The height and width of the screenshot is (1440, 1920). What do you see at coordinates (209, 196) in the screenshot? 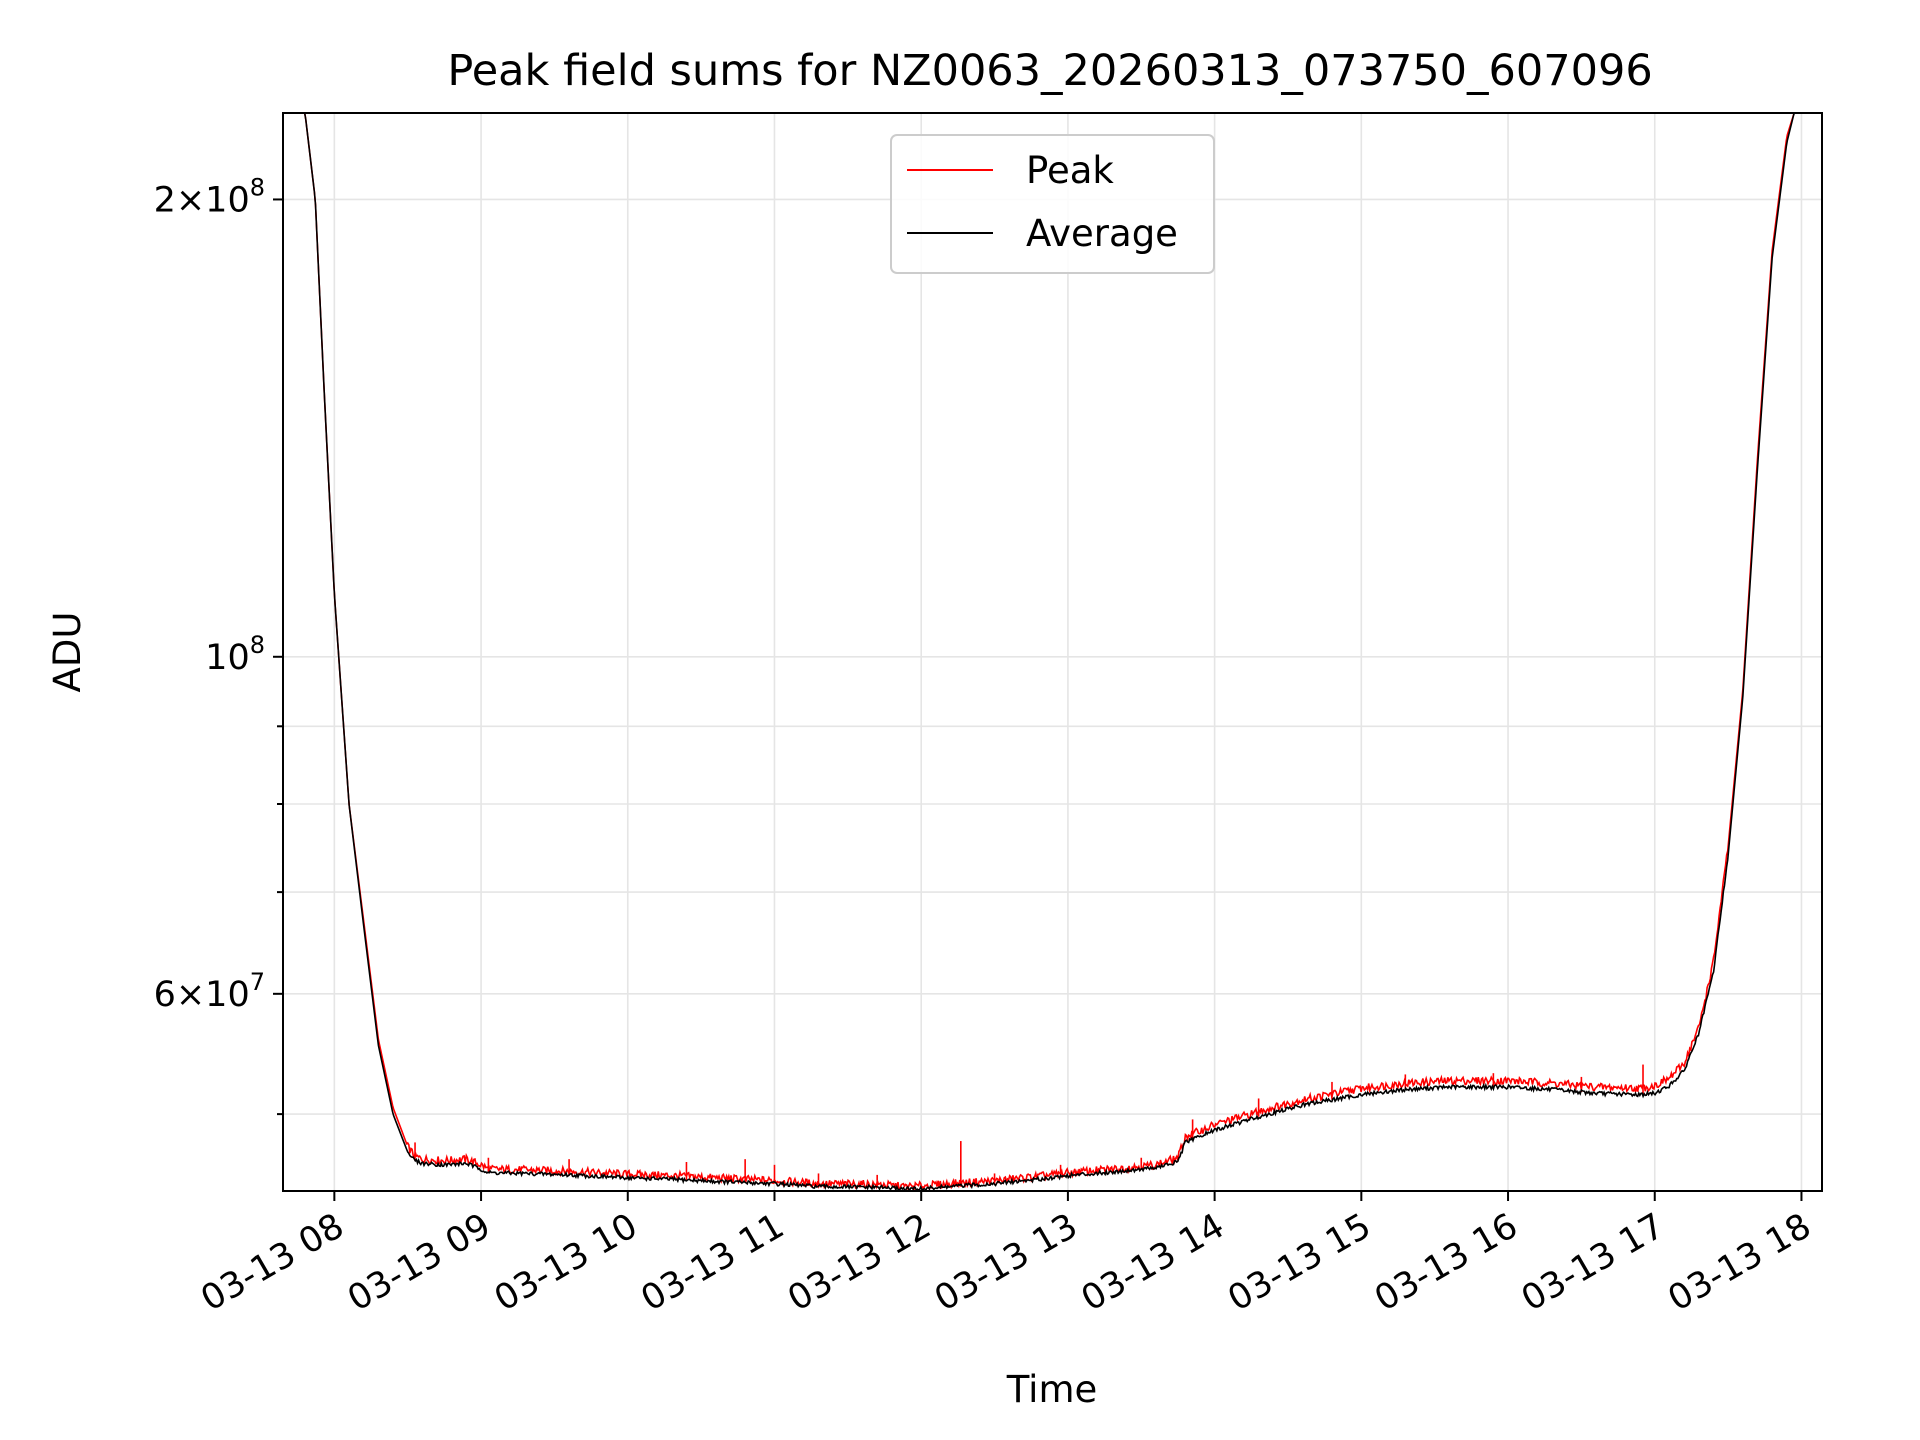
I see `y-tick-label-0: 2×108` at bounding box center [209, 196].